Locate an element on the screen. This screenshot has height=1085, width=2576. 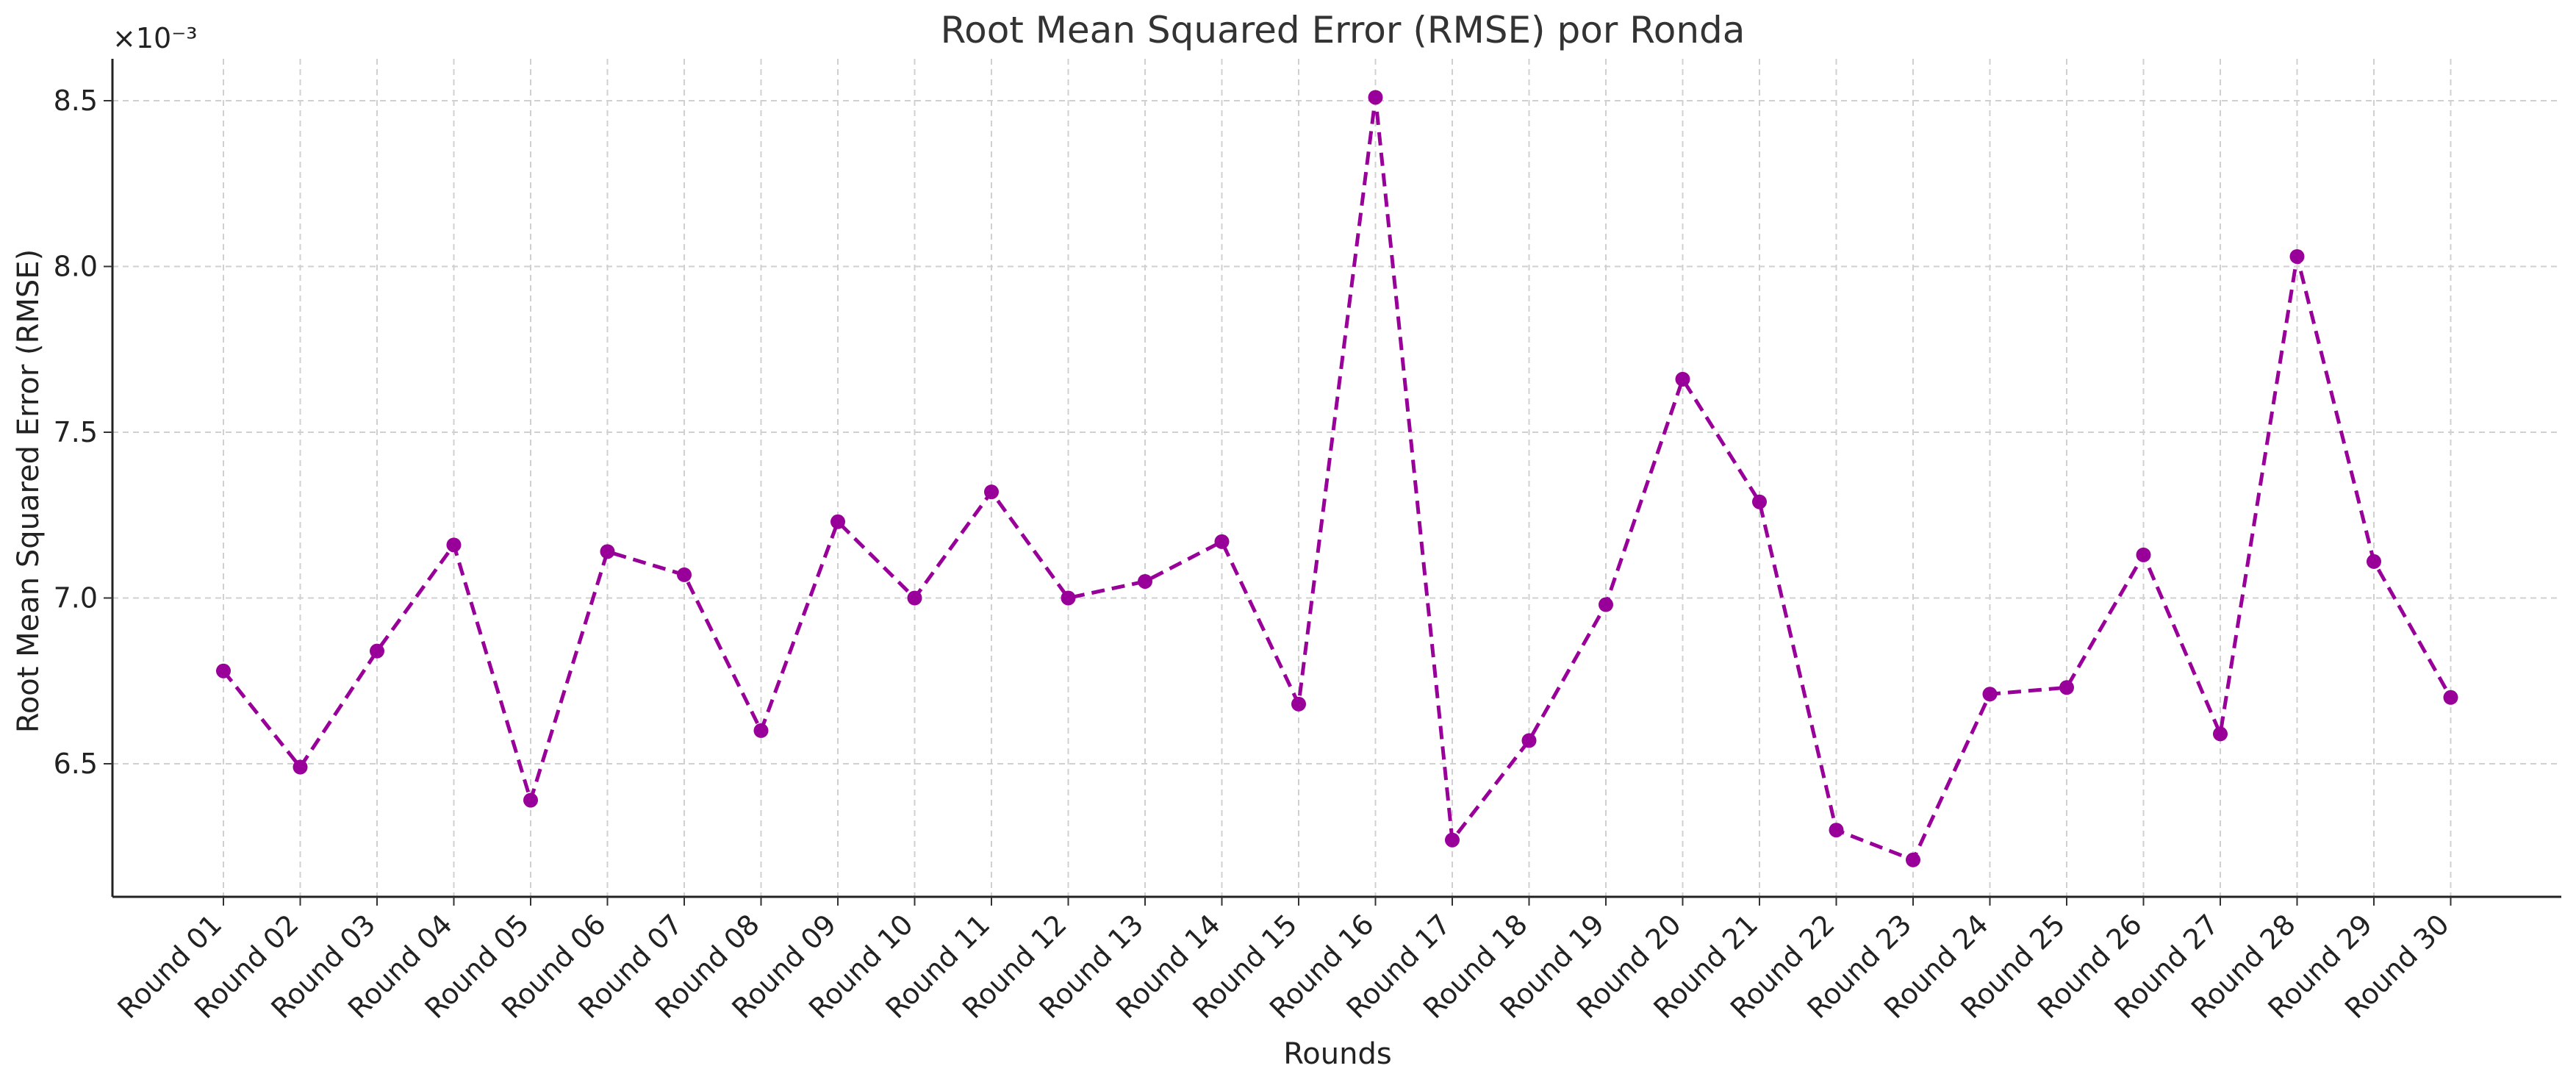
y-axis-label: Root Mean Squared Error (RMSE) is located at coordinates (29, 491).